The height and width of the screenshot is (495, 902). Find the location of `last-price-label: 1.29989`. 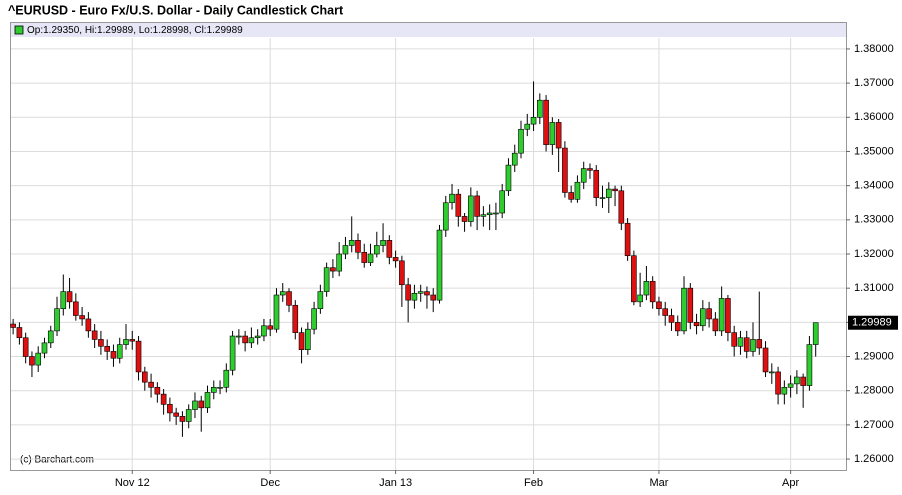

last-price-label: 1.29989 is located at coordinates (872, 323).